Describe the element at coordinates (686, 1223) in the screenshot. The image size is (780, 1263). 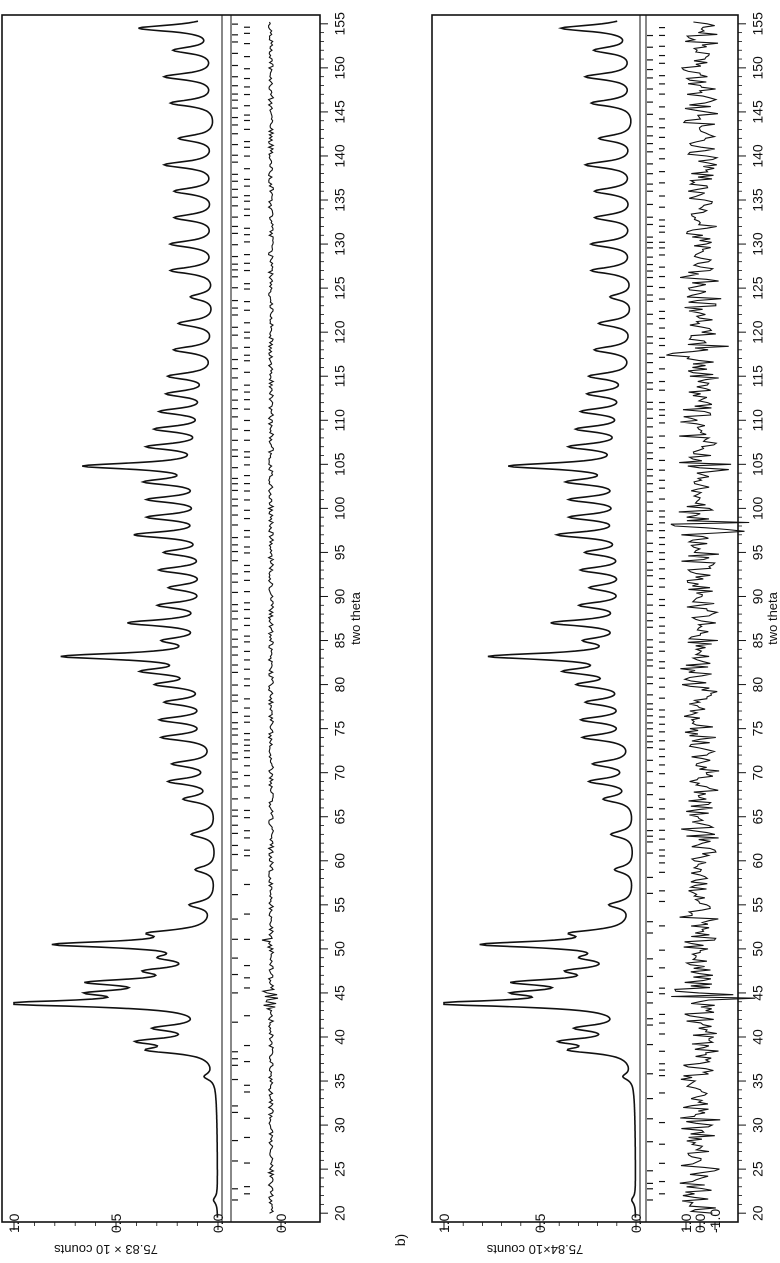
I see `diff-tick-label: 1.0` at that location.